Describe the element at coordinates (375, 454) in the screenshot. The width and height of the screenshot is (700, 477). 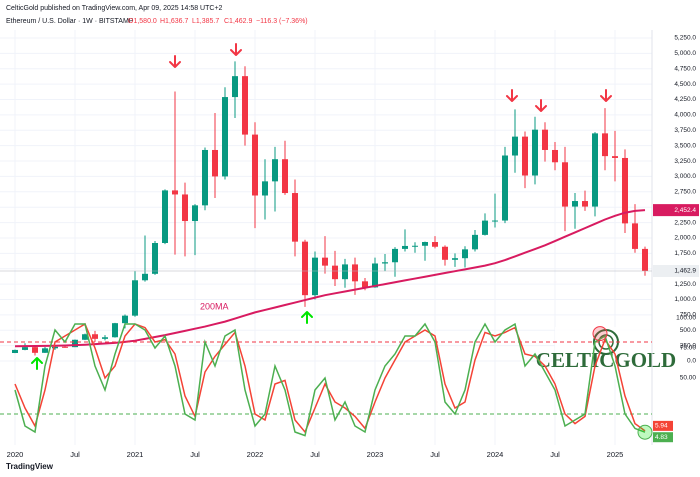
I see `x-tick-label: 2023` at that location.